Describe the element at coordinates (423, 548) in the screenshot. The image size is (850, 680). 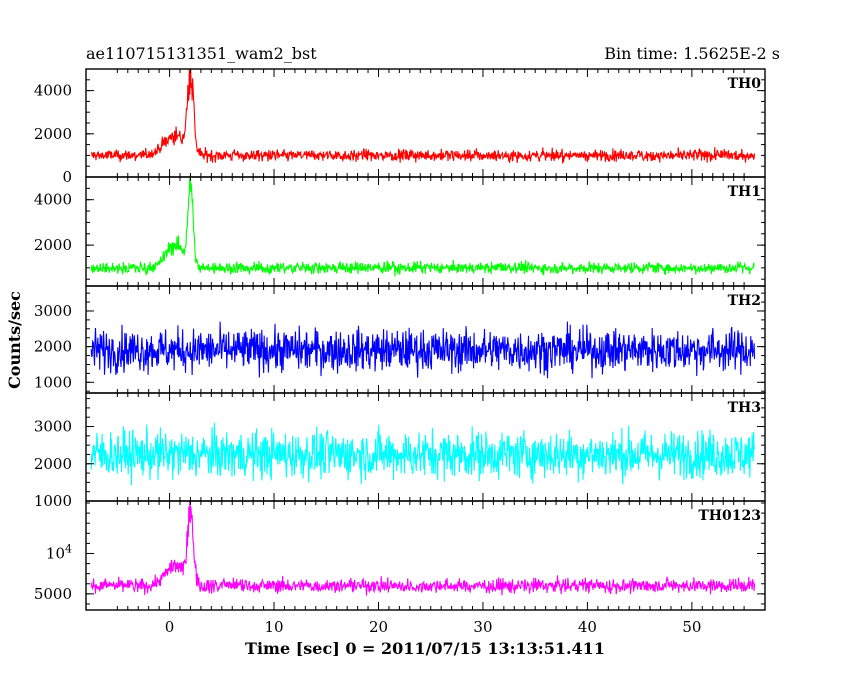
I see `series-trace-th0123` at that location.